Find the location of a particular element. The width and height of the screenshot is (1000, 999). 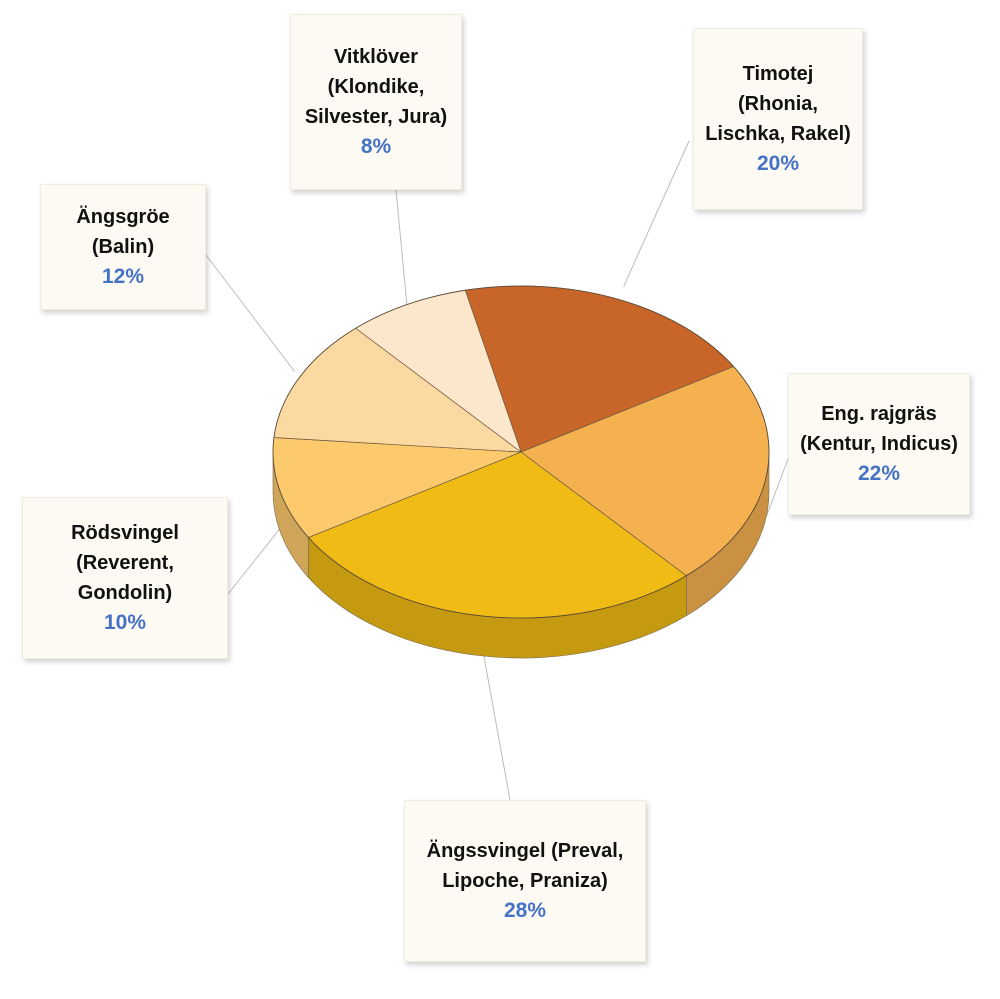

slice-callout-6: Vitklöver (Klondike, Silvester, Jura) 8% is located at coordinates (376, 102).